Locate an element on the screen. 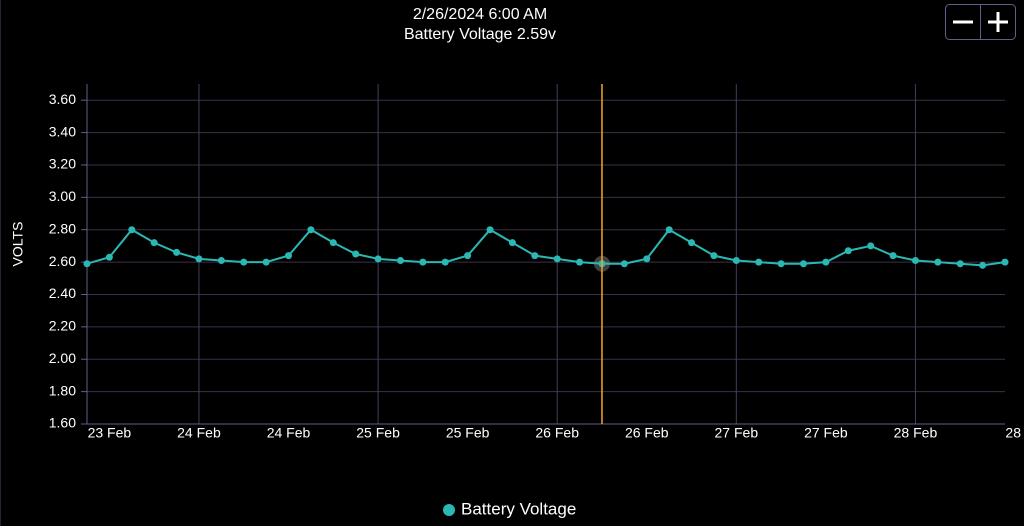  y-tick-label: 1.60 is located at coordinates (62, 423).